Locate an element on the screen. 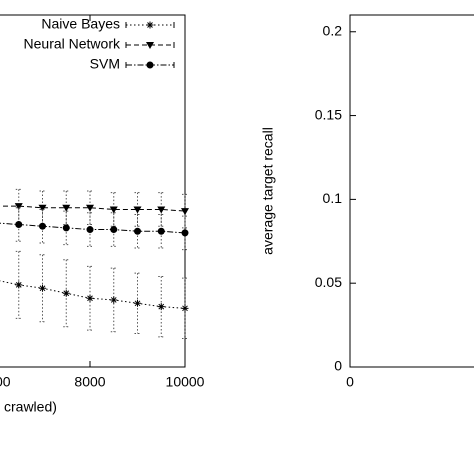 The width and height of the screenshot is (474, 474). y-tick-label: 0.05 is located at coordinates (328, 282).